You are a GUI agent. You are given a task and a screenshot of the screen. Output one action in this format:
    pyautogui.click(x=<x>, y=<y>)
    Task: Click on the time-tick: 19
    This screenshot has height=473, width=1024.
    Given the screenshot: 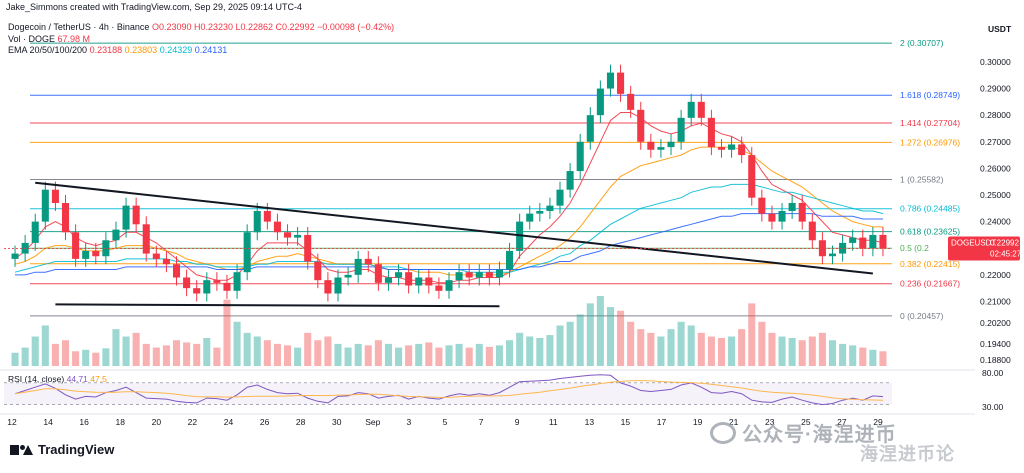 What is the action you would take?
    pyautogui.click(x=698, y=422)
    